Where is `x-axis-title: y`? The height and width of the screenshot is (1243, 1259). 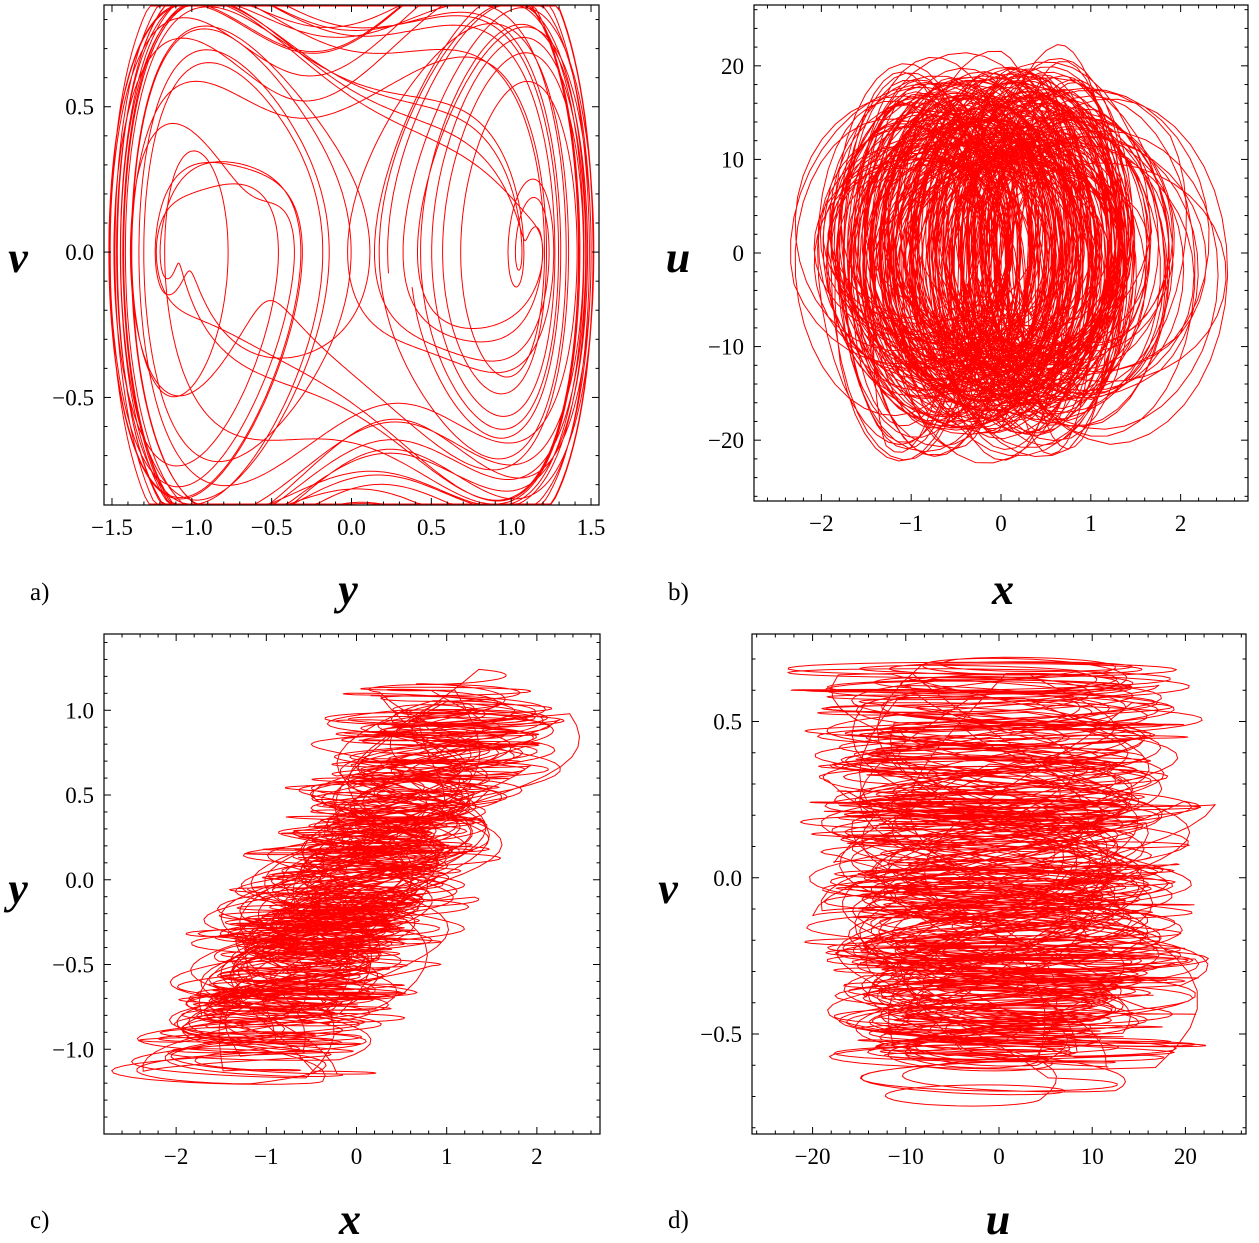 x-axis-title: y is located at coordinates (345, 589).